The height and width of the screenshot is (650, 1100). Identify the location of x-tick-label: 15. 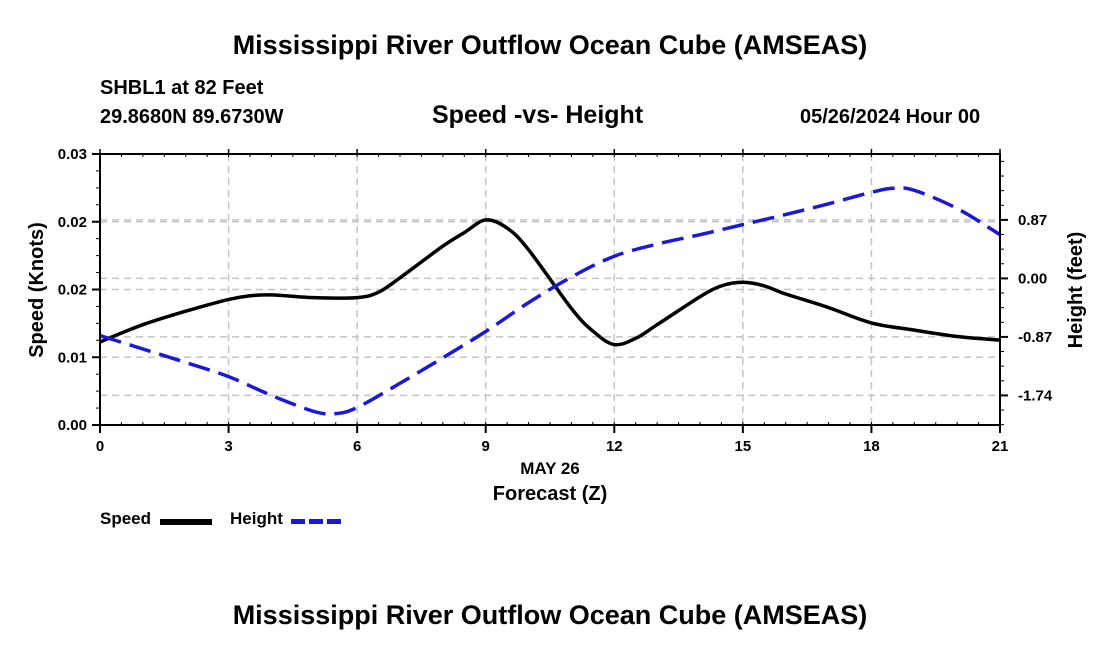
(743, 446).